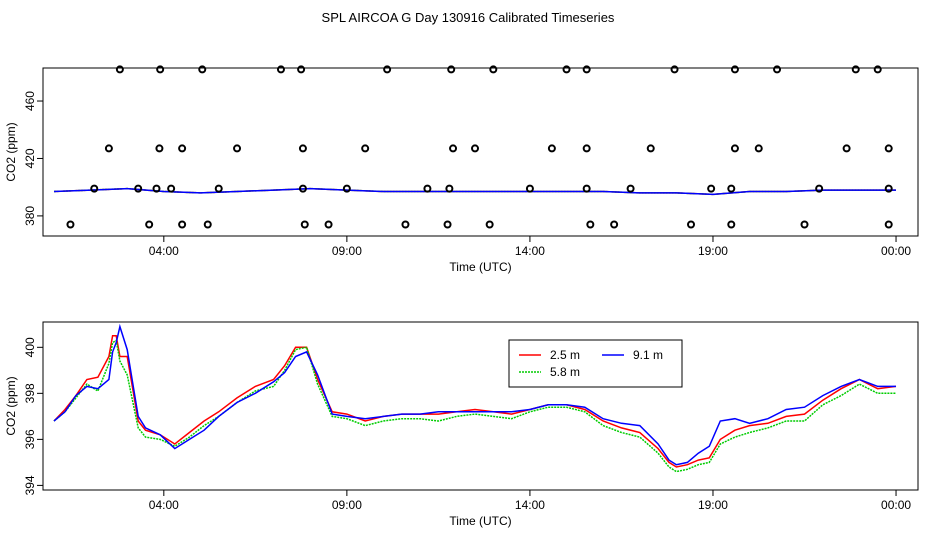  What do you see at coordinates (30, 485) in the screenshot?
I see `y-tick-label: 394` at bounding box center [30, 485].